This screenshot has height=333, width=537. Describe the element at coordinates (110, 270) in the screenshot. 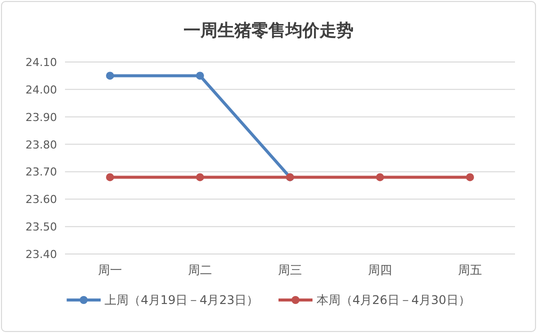

I see `x-tick-label: 周一` at that location.